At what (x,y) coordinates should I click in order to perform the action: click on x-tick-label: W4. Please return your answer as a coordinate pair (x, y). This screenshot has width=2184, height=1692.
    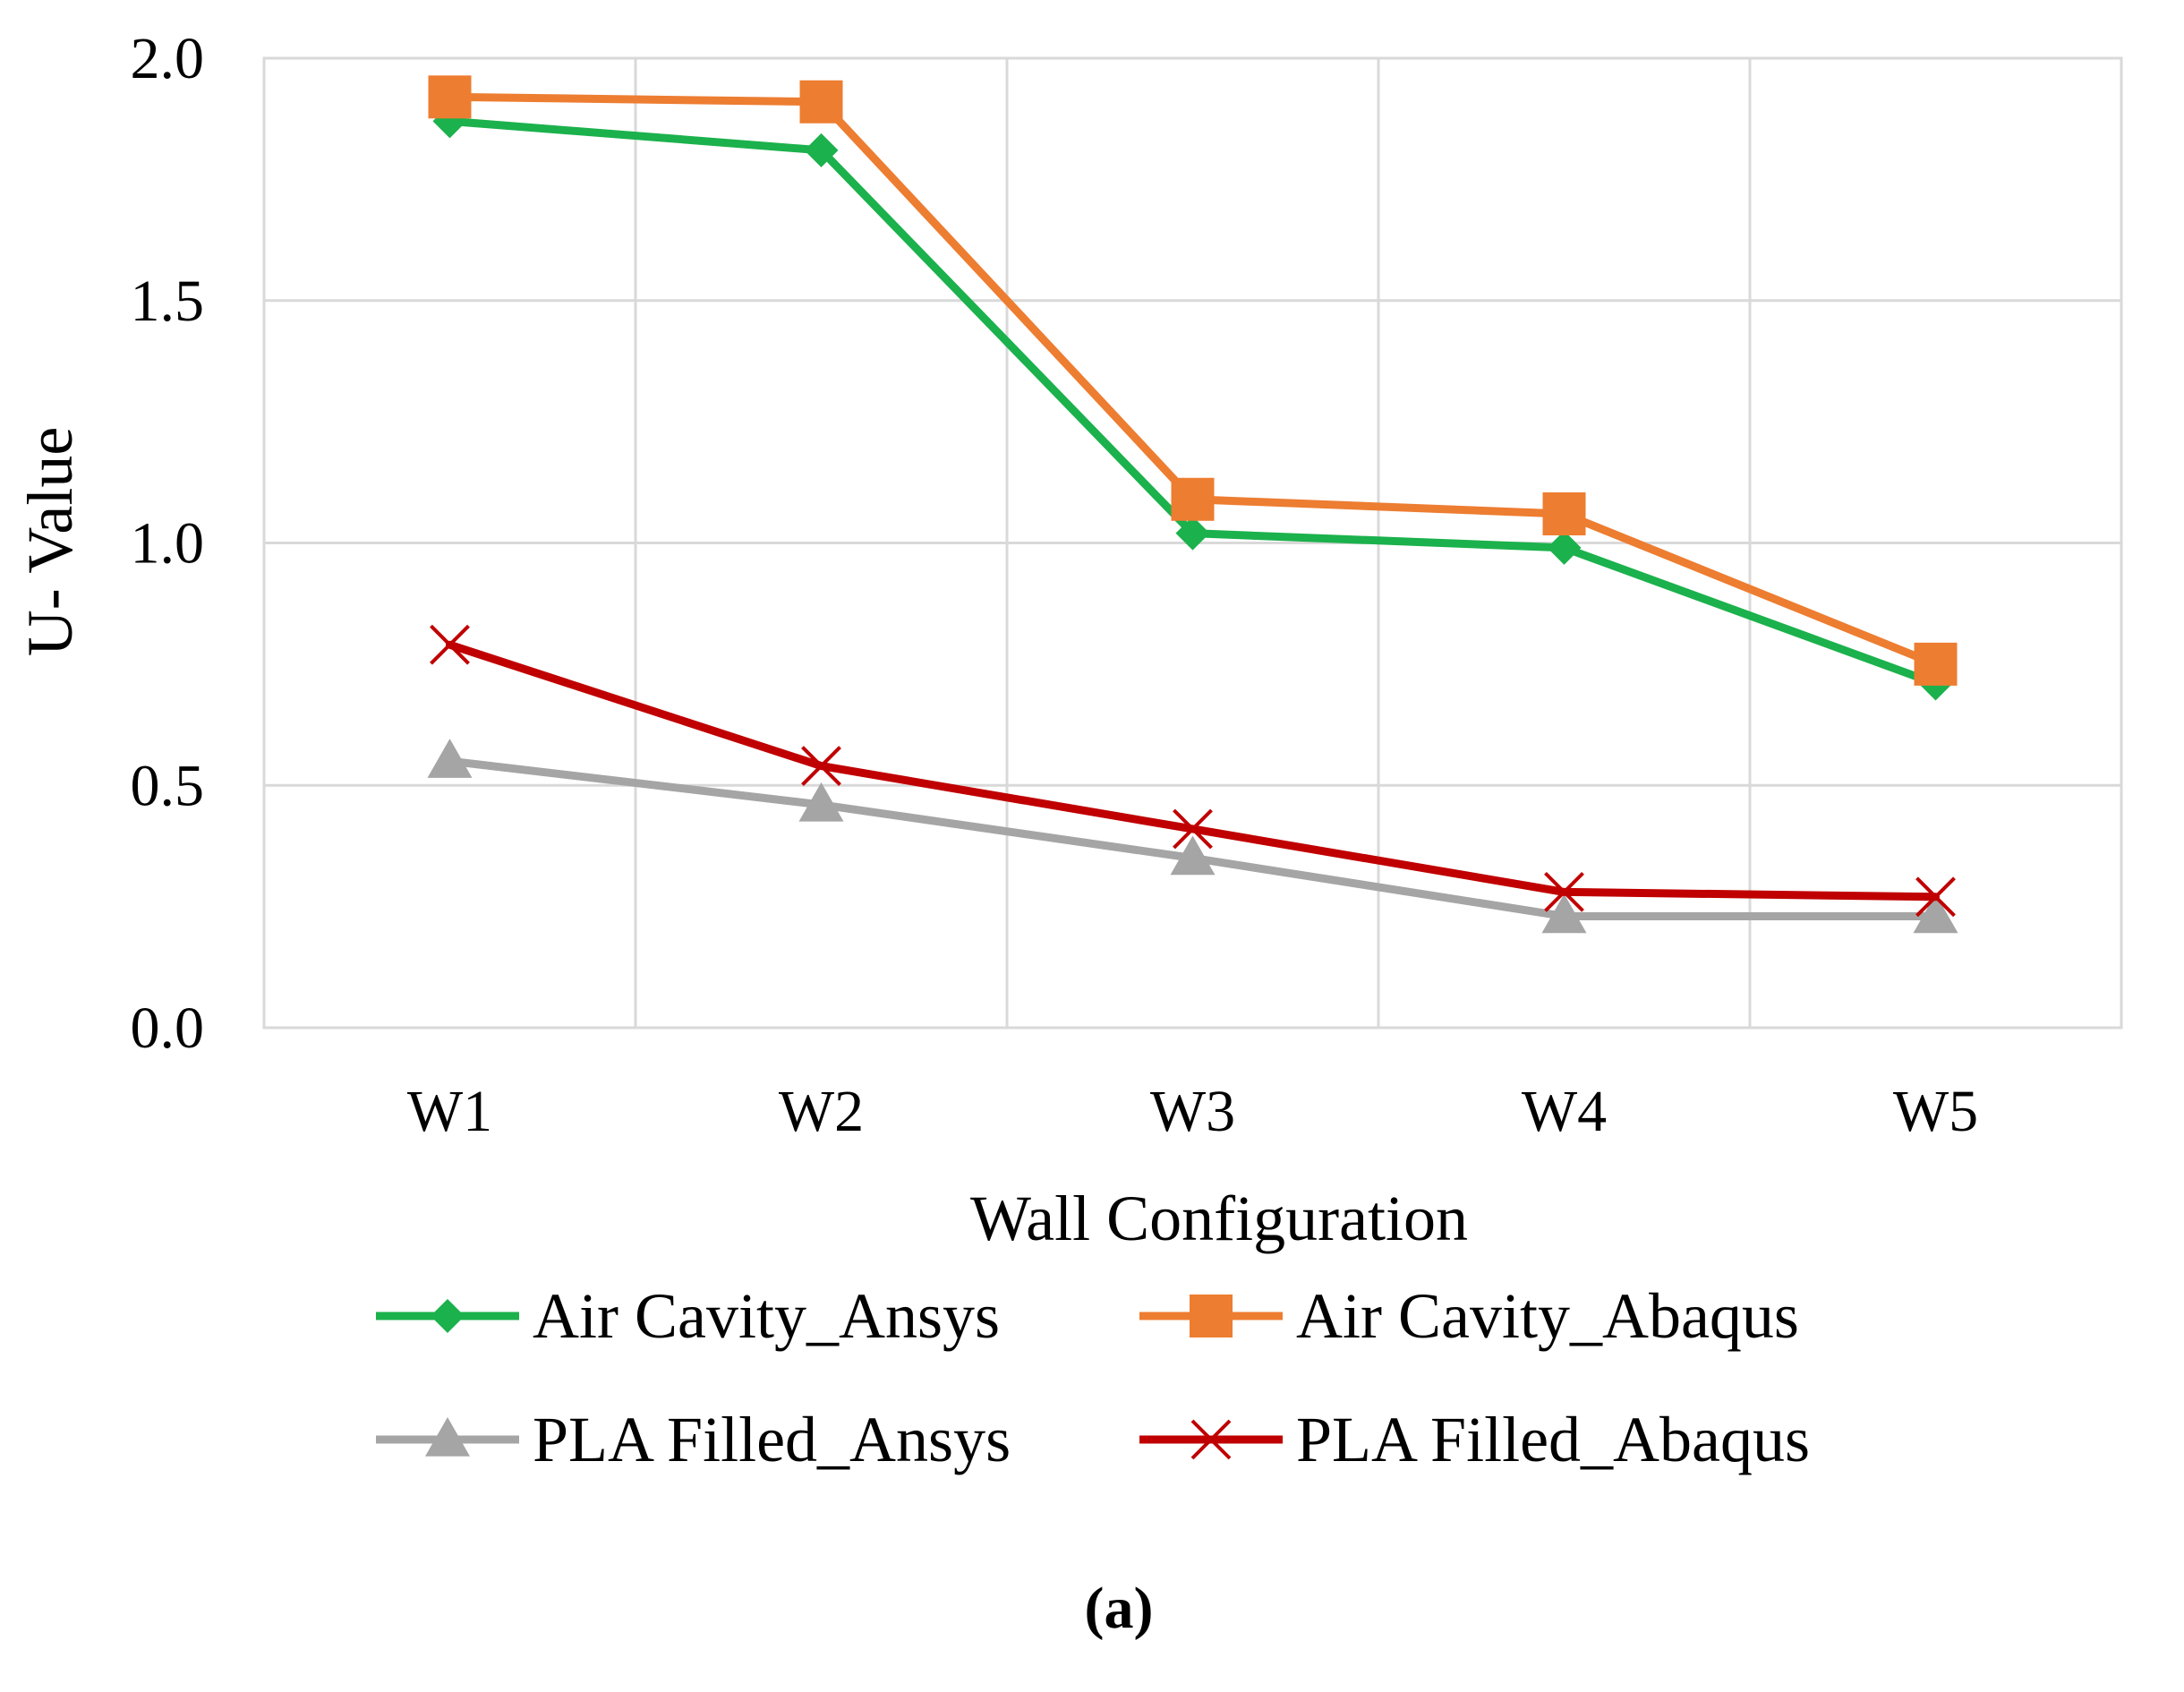
    Looking at the image, I should click on (1564, 1111).